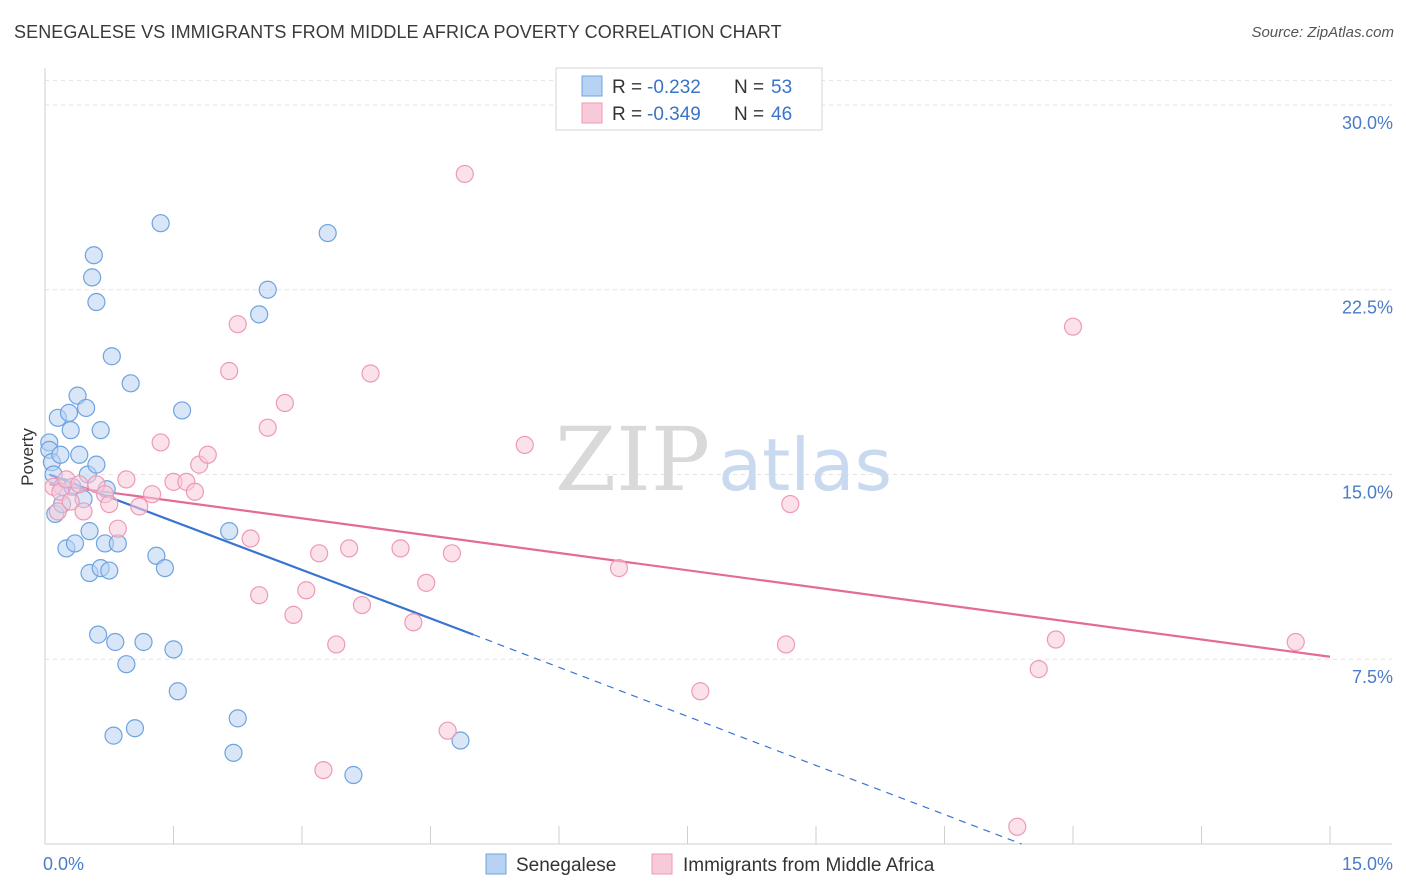 This screenshot has width=1406, height=892. Describe the element at coordinates (749, 114) in the screenshot. I see `legend-n-label-1: N =` at that location.